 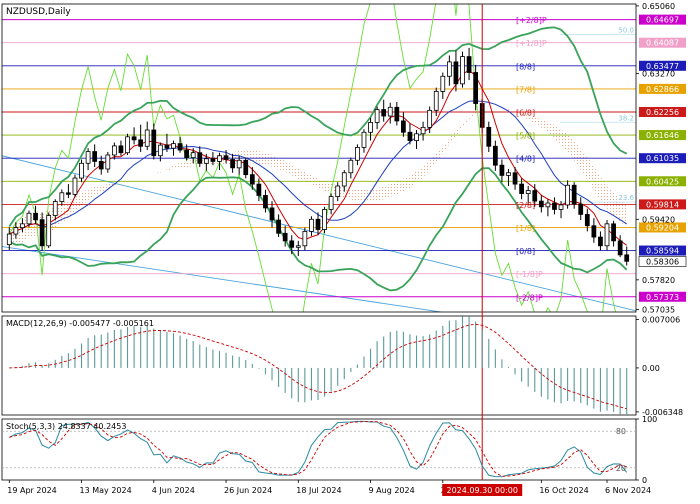 What do you see at coordinates (318, 490) in the screenshot?
I see `time-tick-label: 18 Jul 2024` at bounding box center [318, 490].